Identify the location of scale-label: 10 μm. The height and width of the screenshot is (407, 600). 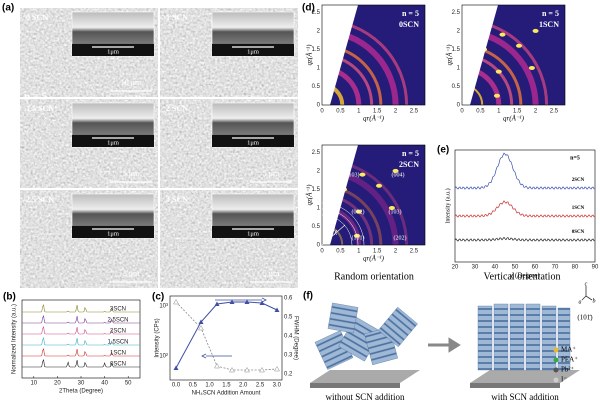
(131, 82).